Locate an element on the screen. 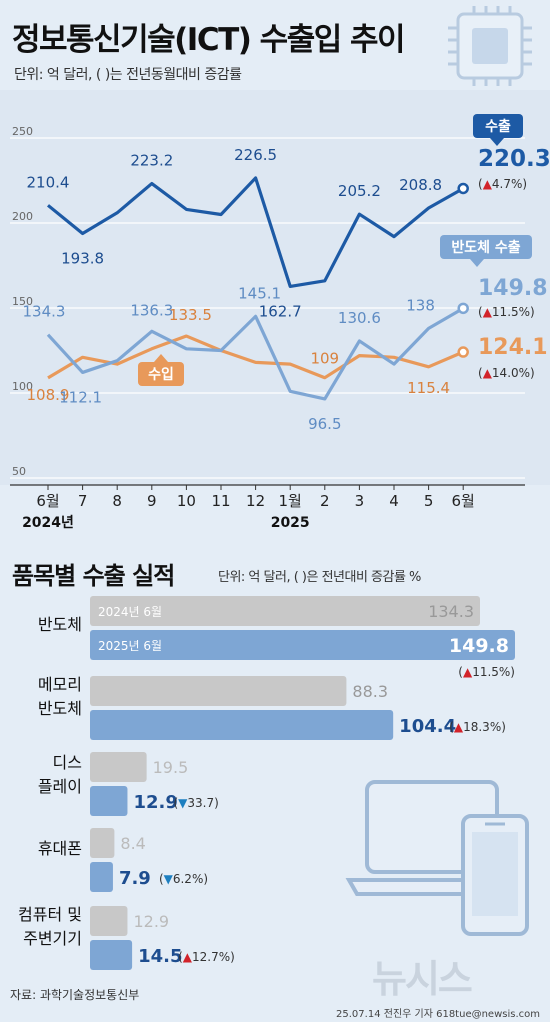 The image size is (550, 1022). data-label: 208.8 is located at coordinates (420, 185).